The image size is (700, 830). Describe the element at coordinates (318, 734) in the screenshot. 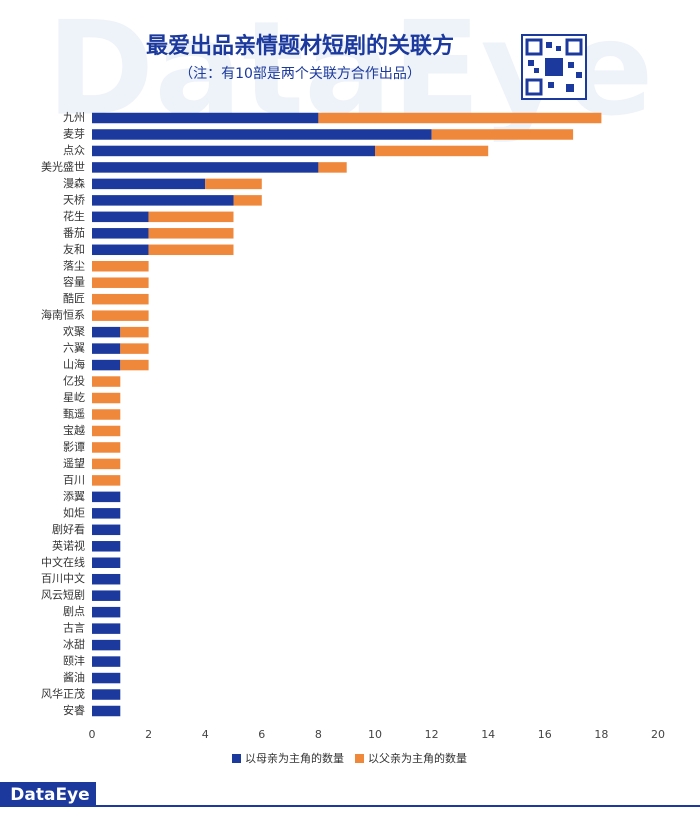

I see `x-tick-label: 8` at that location.